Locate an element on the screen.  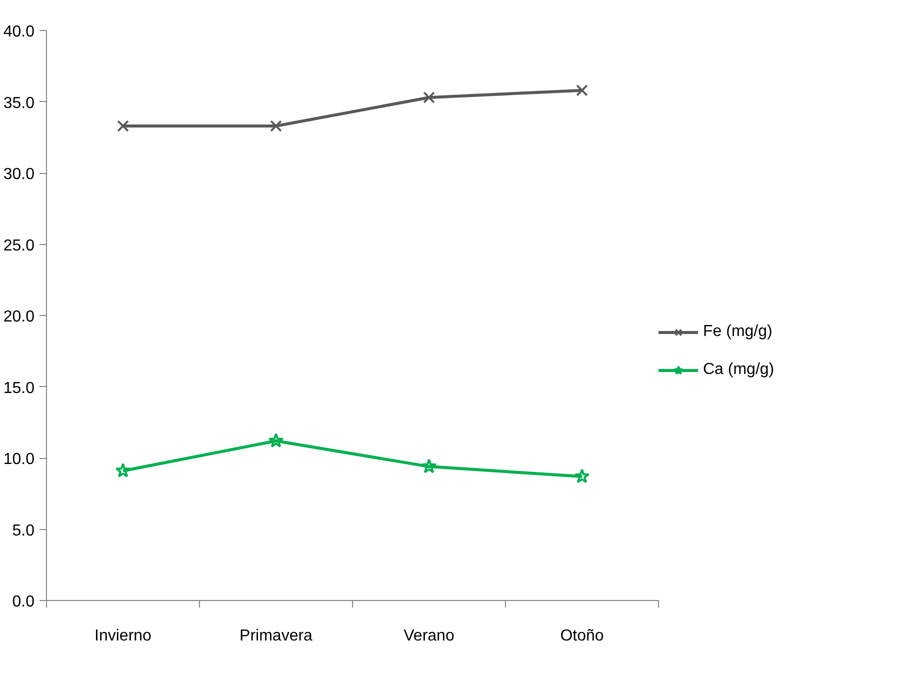
legend-label: Fe (mg/g) is located at coordinates (737, 332).